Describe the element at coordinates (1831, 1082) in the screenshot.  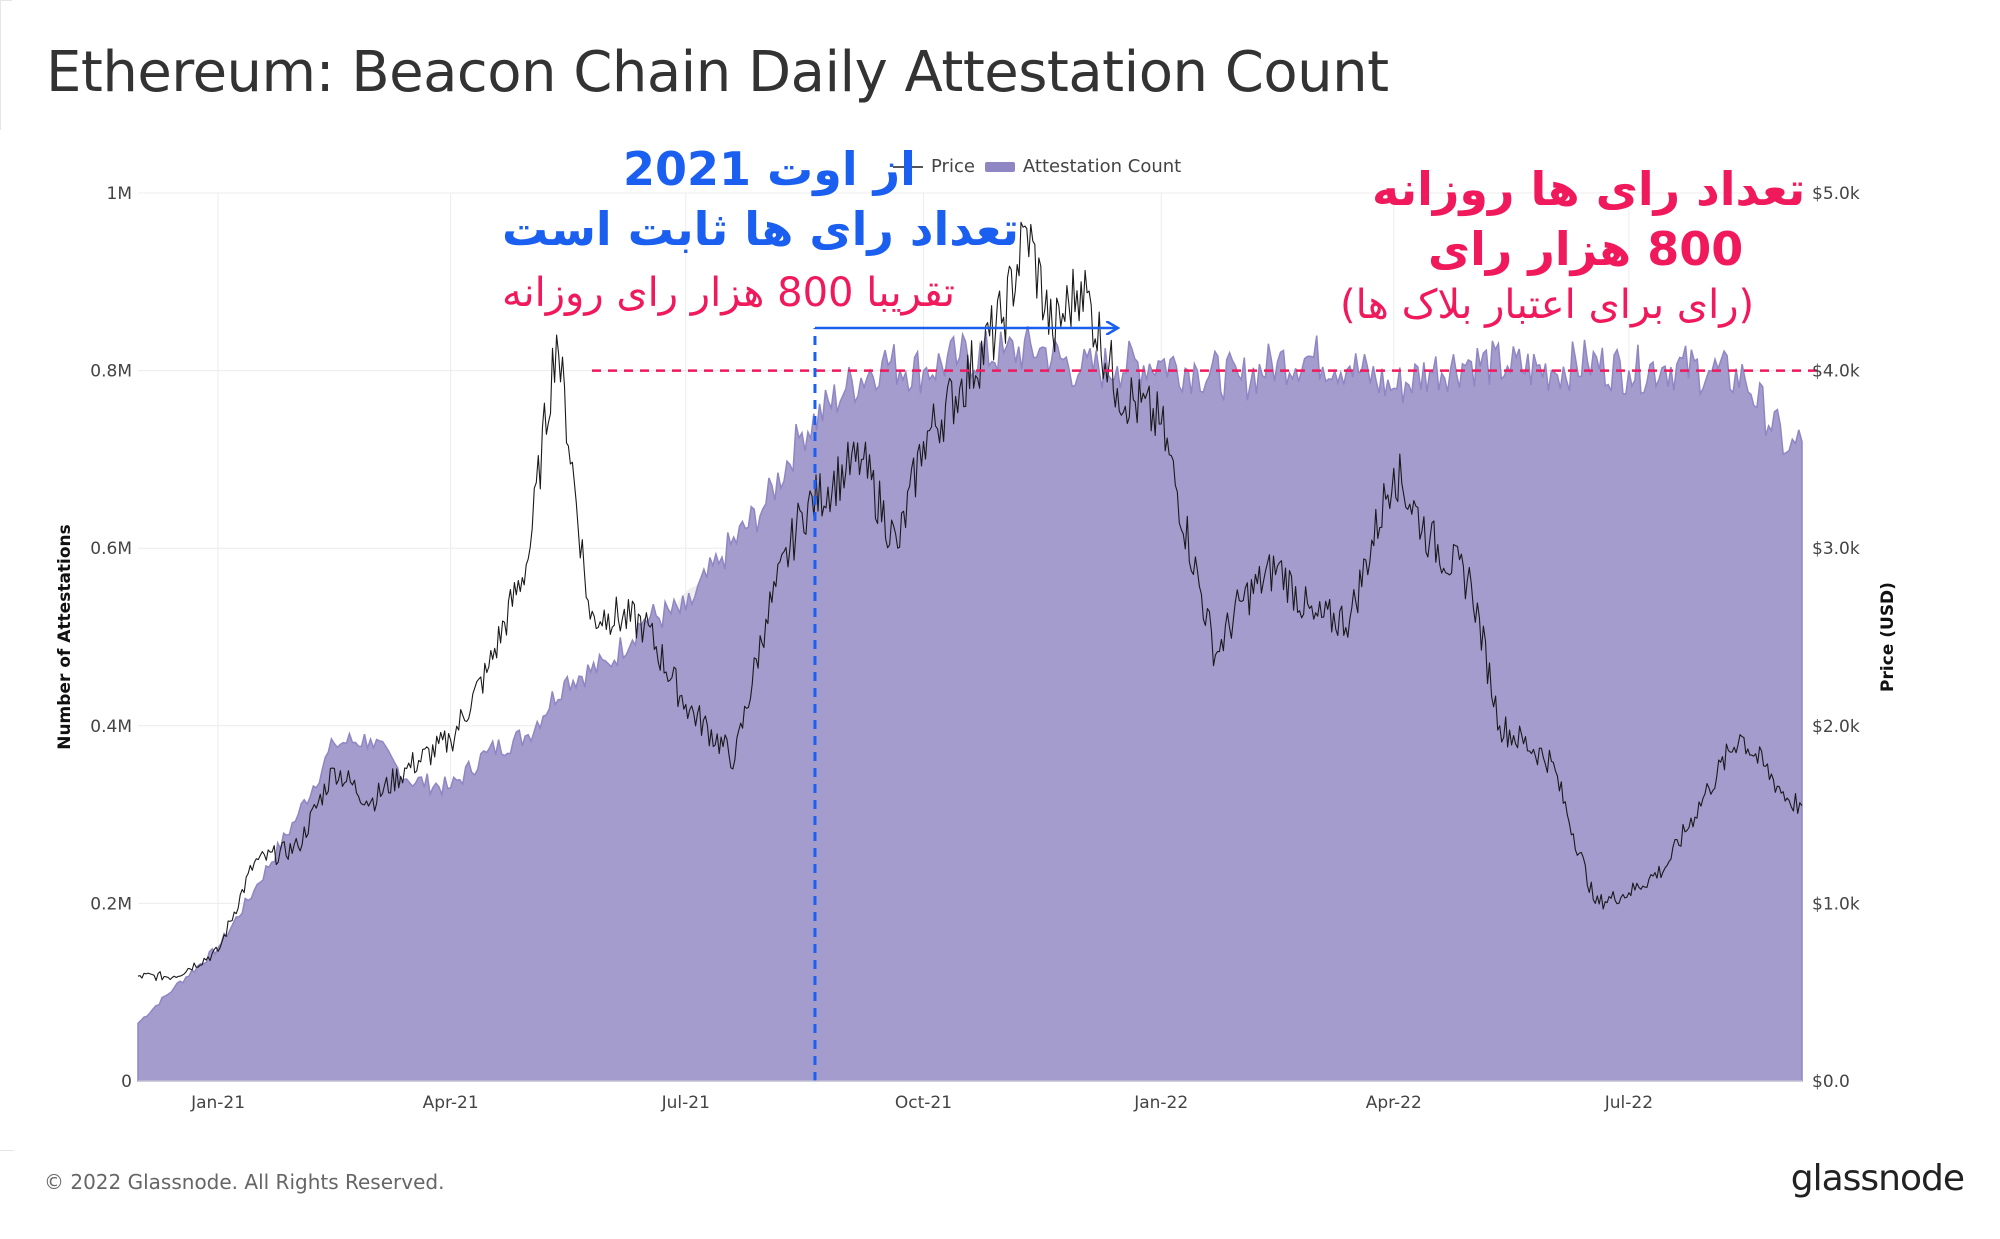
I see `y-right-tick-label: $0.0` at that location.